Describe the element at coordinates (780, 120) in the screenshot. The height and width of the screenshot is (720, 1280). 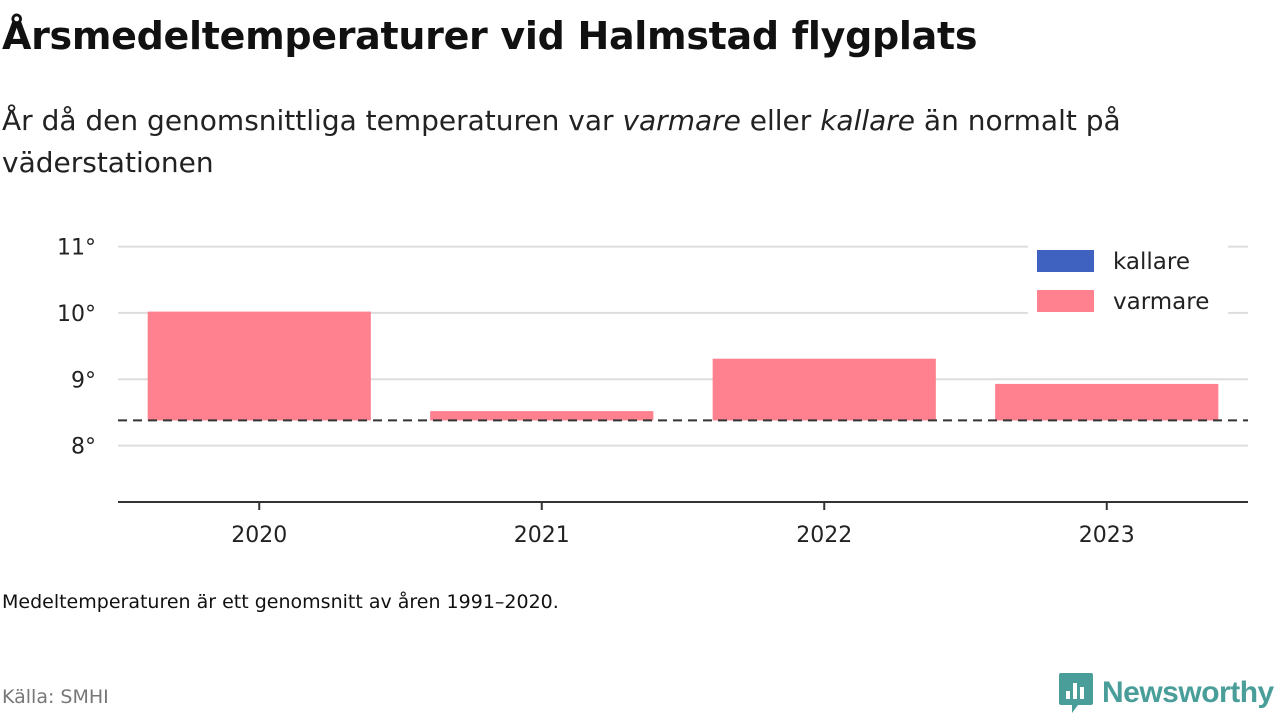
I see `subtitle-text-2: eller` at that location.